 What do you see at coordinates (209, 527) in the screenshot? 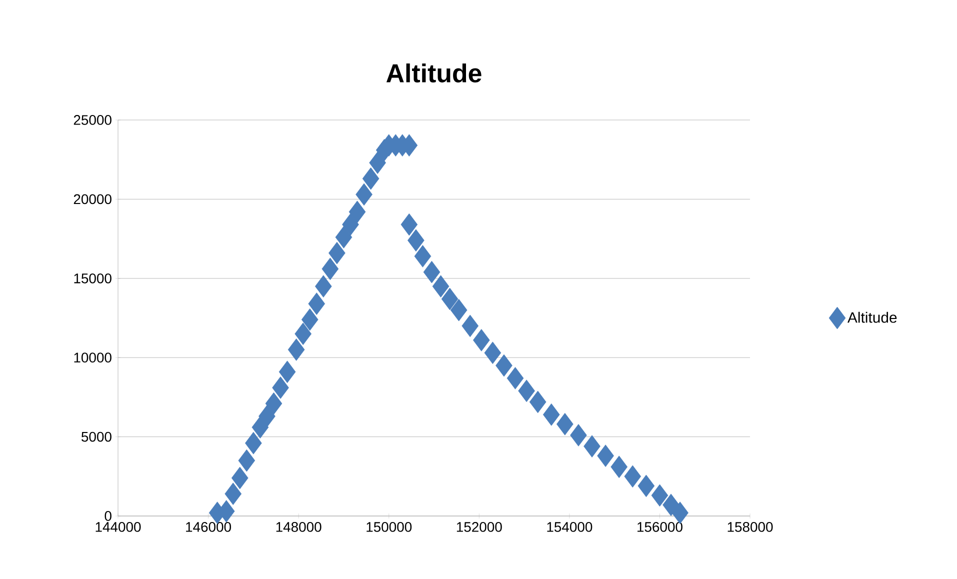
I see `x-tick-label: 146000` at bounding box center [209, 527].